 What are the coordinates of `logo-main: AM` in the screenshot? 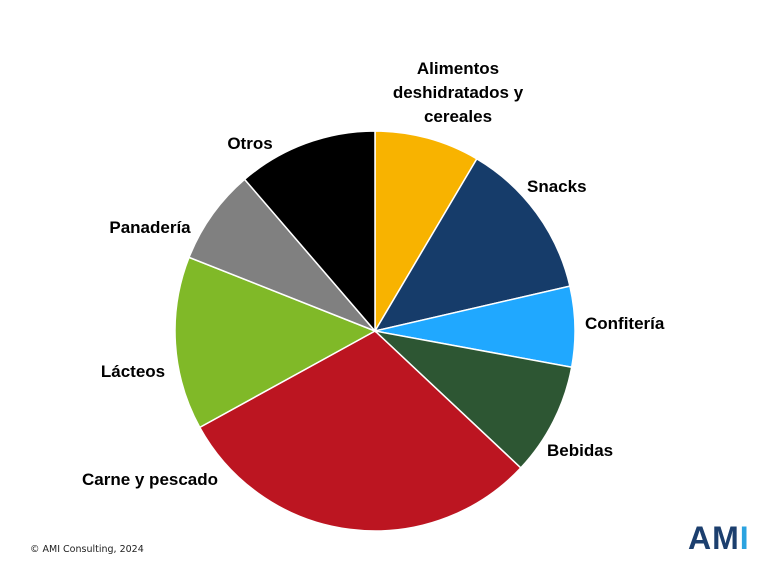 It's located at (714, 538).